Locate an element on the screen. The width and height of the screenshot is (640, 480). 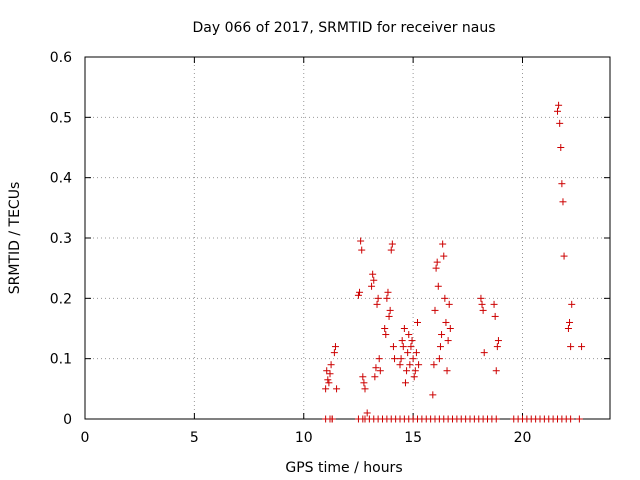
y-axis-label: SRMTID / TECUs is located at coordinates (15, 238).